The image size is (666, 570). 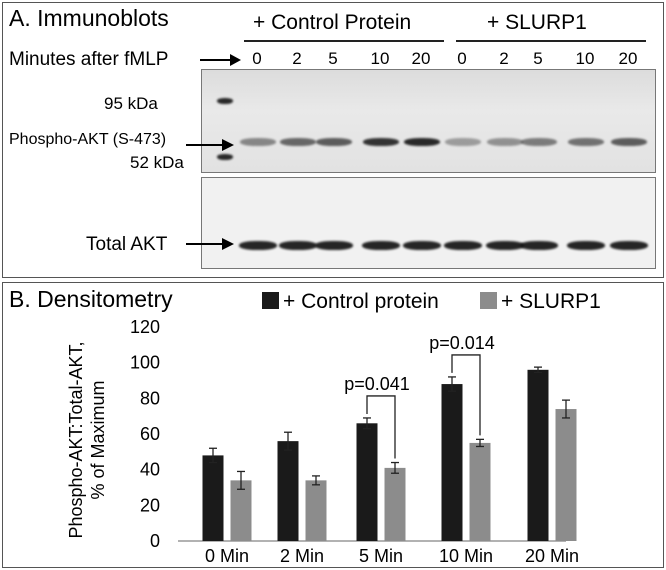 I want to click on legend-label: + SLURP1, so click(x=551, y=301).